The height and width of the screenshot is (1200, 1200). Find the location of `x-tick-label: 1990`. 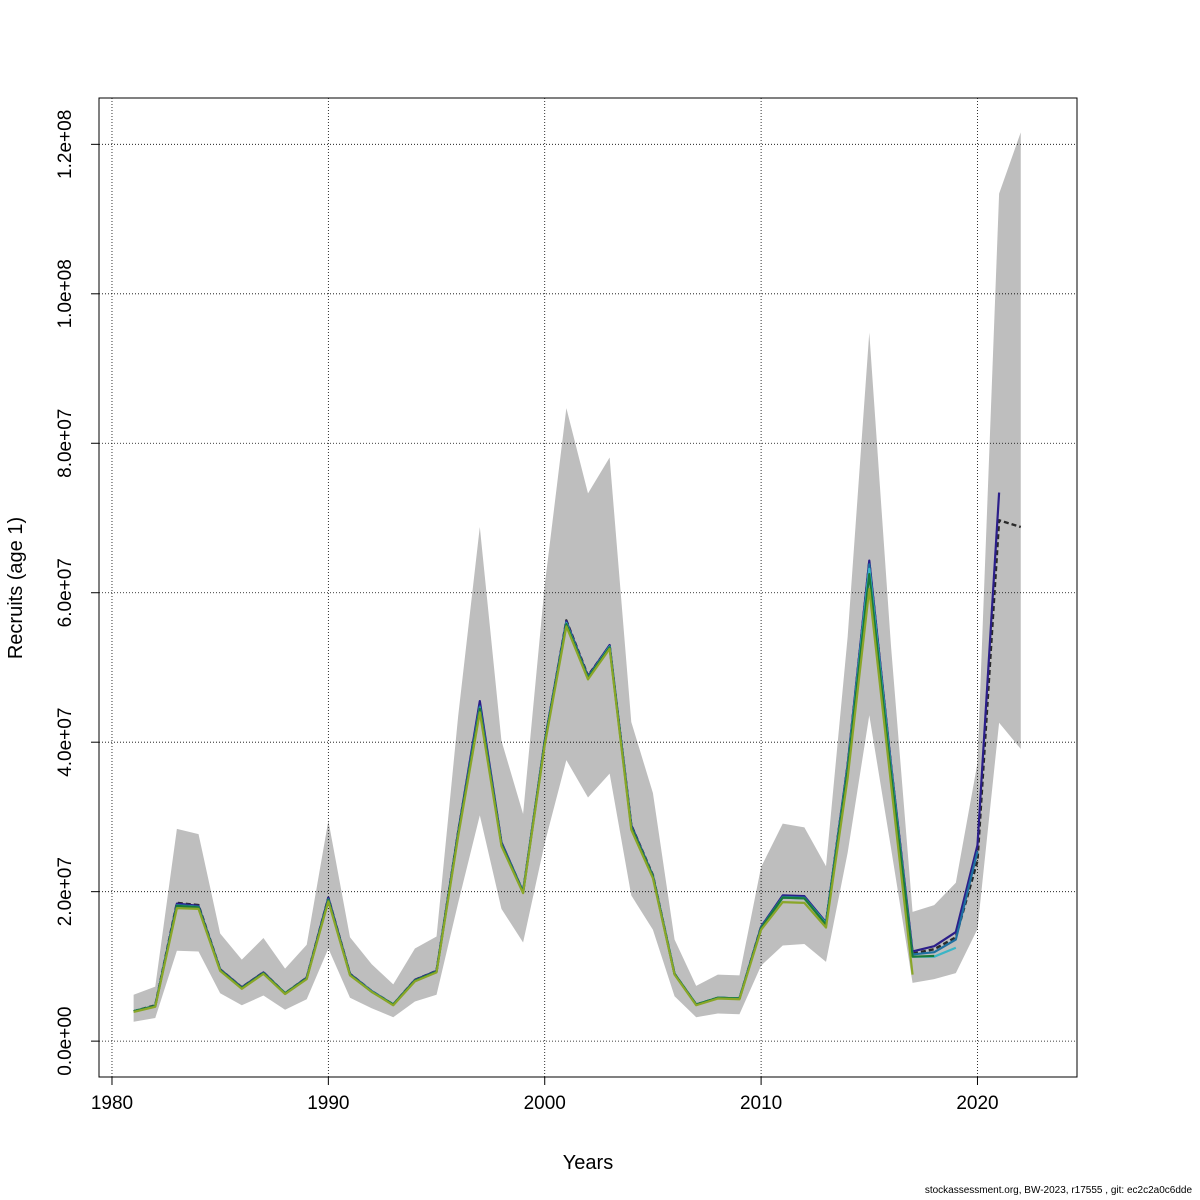

x-tick-label: 1990 is located at coordinates (328, 1103).